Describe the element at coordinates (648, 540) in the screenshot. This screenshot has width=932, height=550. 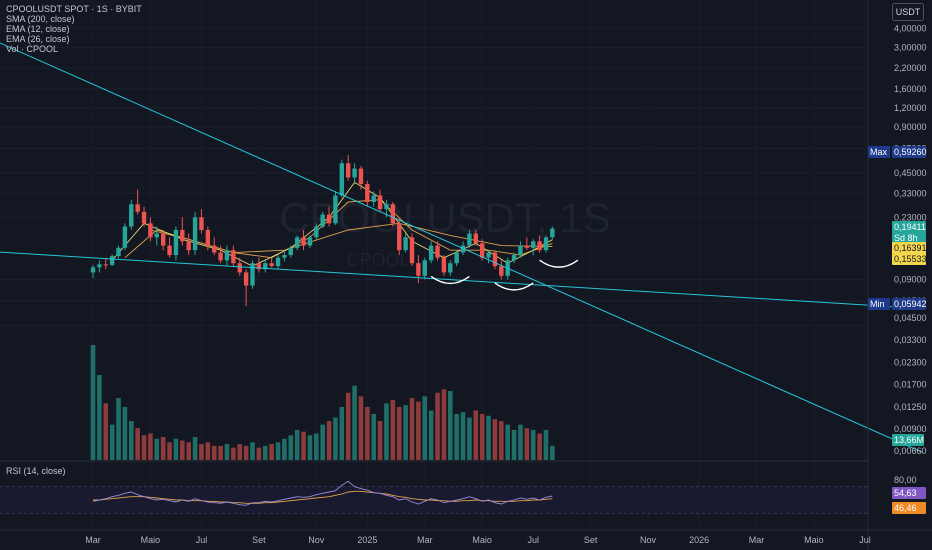
I see `time-tick-label: Nov` at that location.